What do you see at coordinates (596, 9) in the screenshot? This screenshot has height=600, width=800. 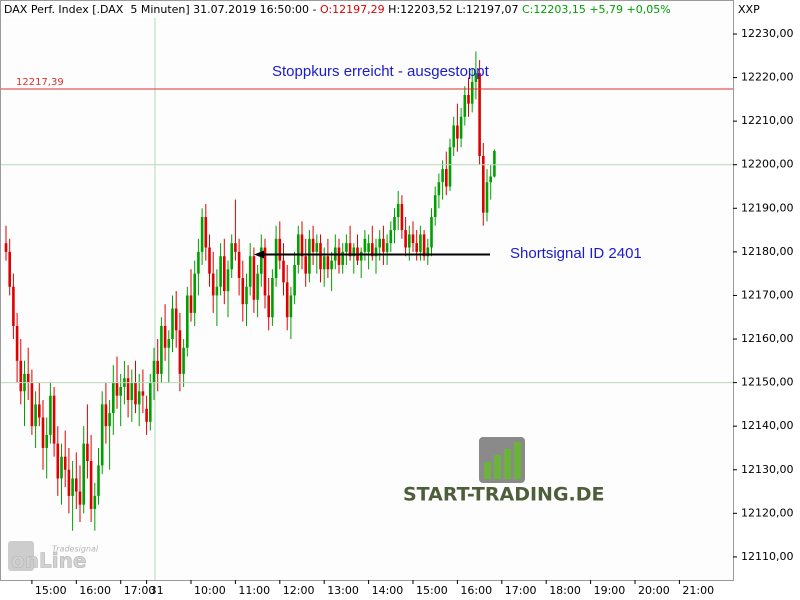 I see `header-part: C:12203,15 +5,79 +0,05%` at bounding box center [596, 9].